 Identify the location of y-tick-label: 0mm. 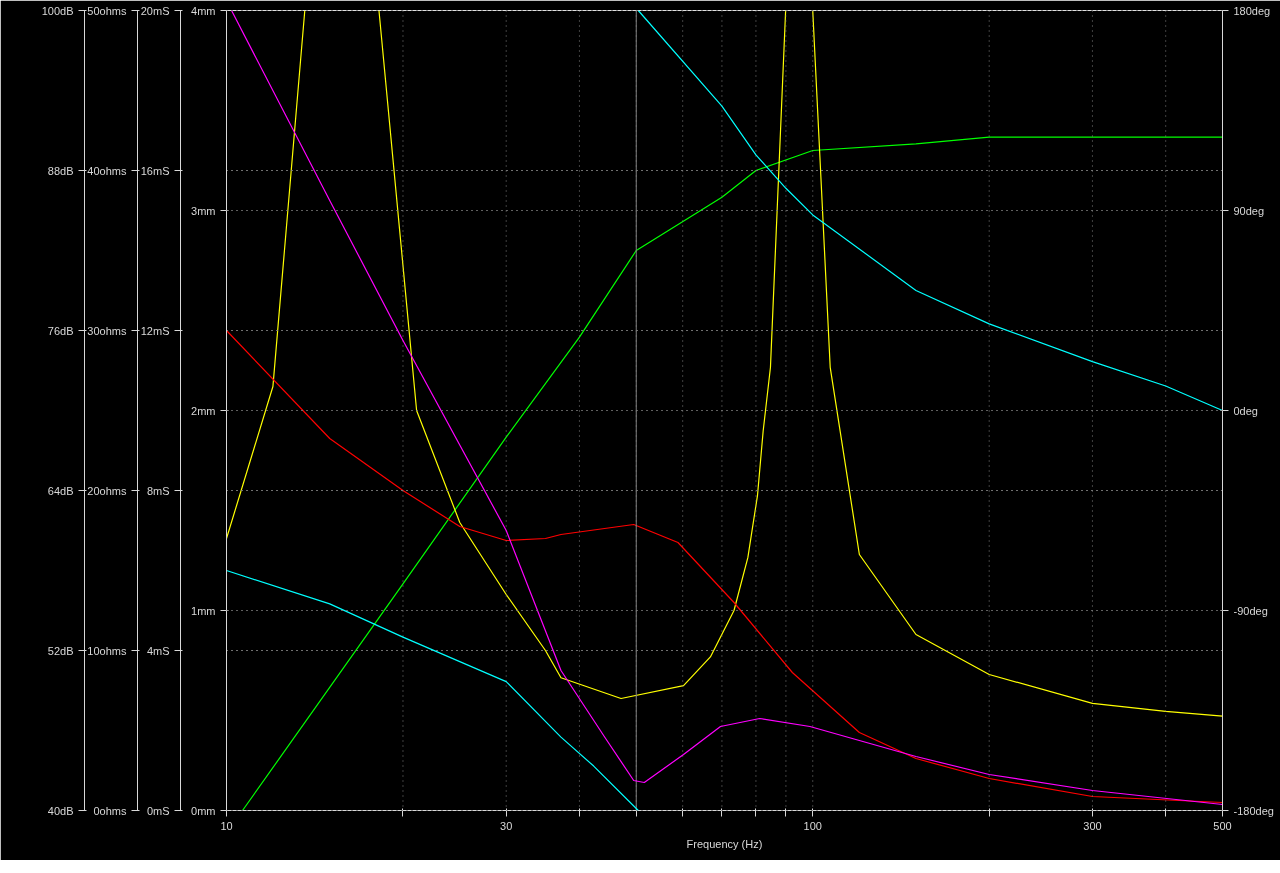
(203, 810).